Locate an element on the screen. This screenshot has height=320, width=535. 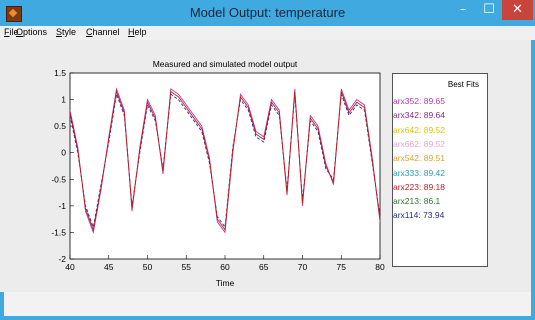
window-frame-bottom is located at coordinates (267, 318).